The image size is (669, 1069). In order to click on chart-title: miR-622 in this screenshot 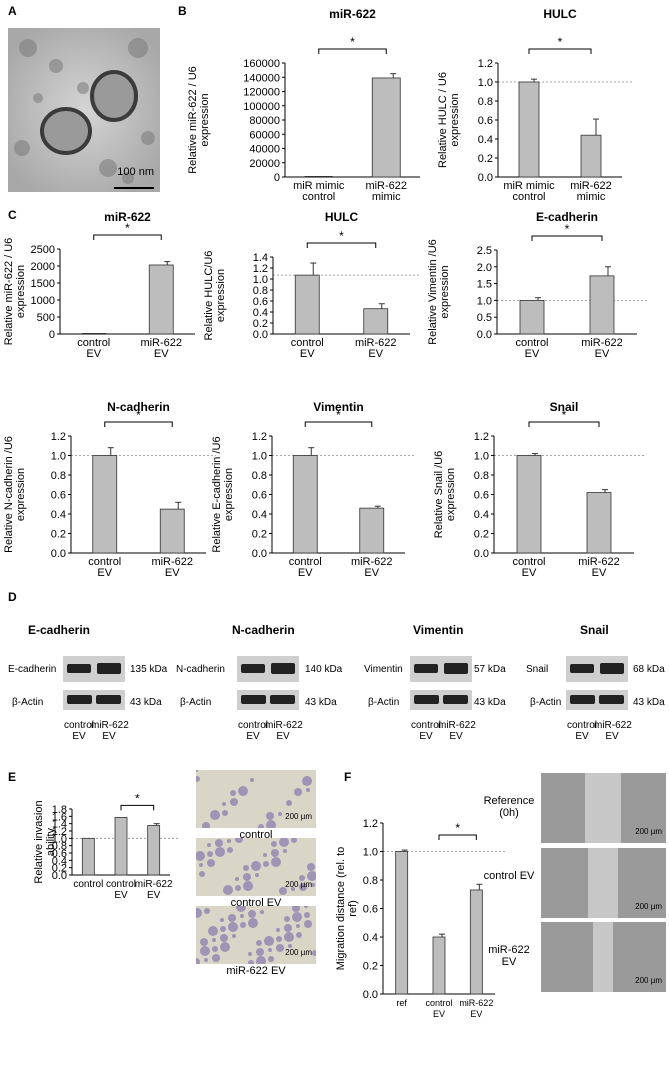, I will do `click(127, 217)`.